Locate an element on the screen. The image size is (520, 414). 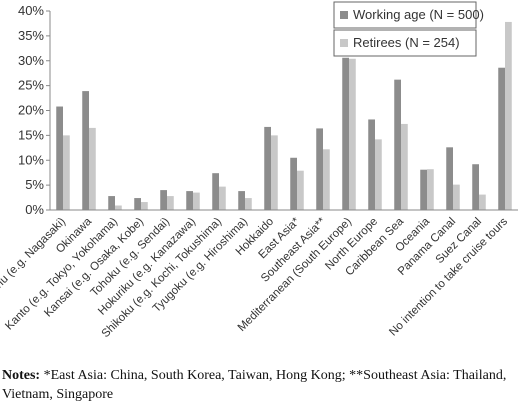
y-tick-label: 10% is located at coordinates (31, 159).